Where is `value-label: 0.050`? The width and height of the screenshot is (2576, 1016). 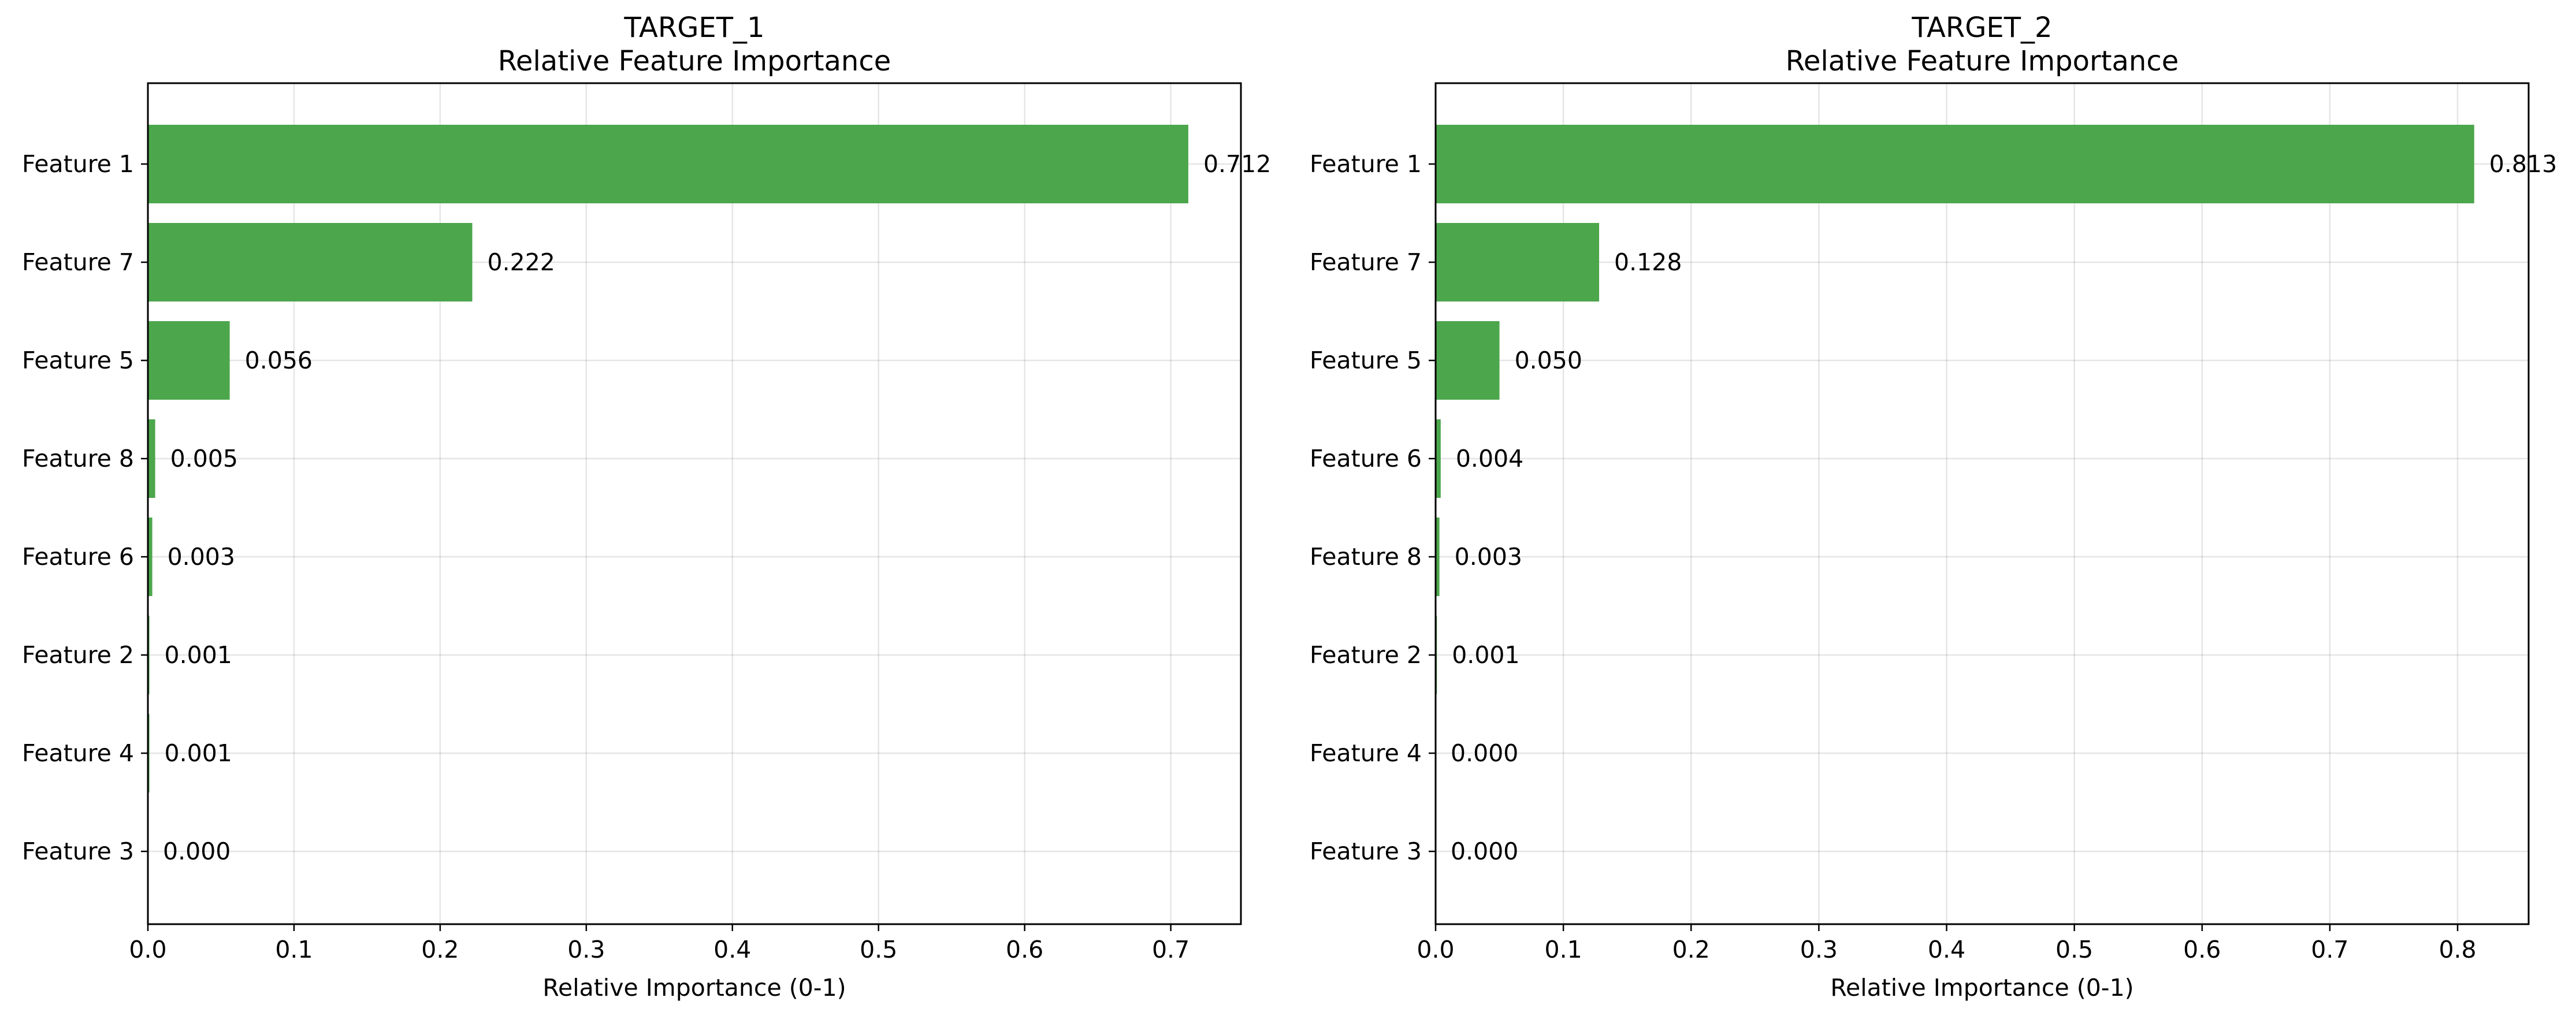 value-label: 0.050 is located at coordinates (1548, 360).